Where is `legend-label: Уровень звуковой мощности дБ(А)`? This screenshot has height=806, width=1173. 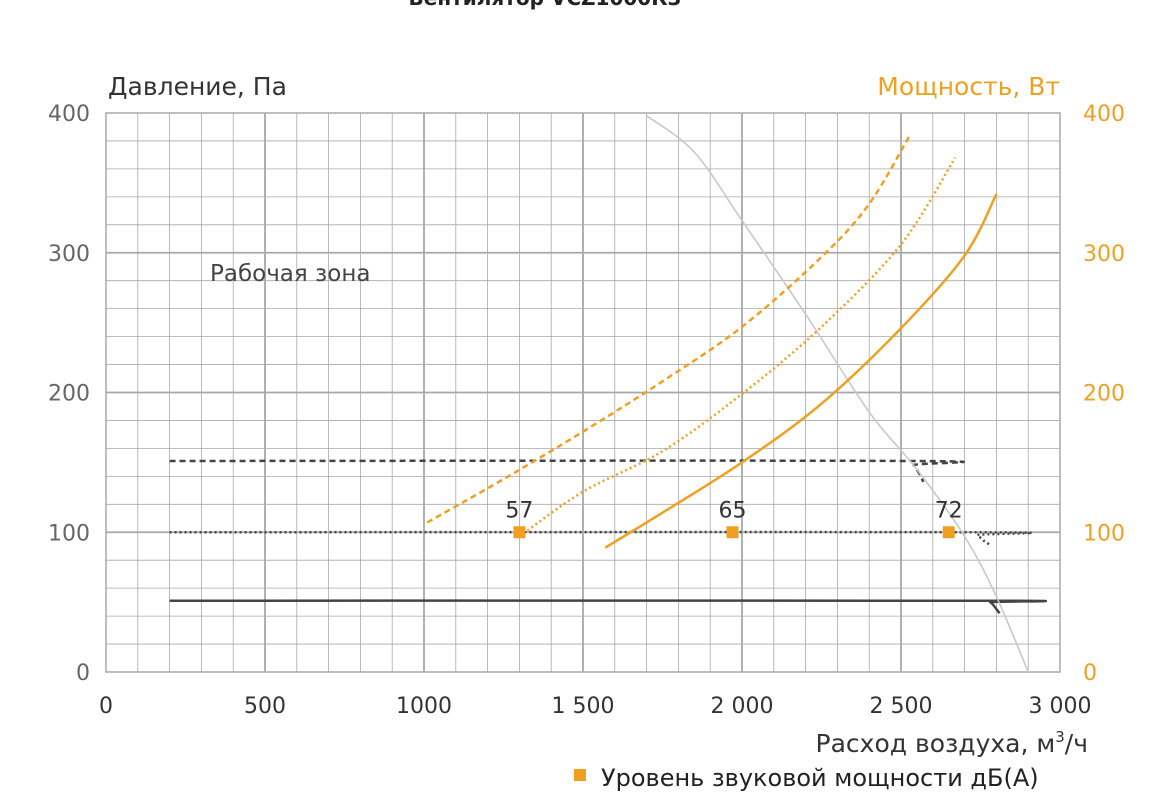
legend-label: Уровень звуковой мощности дБ(А) is located at coordinates (820, 778).